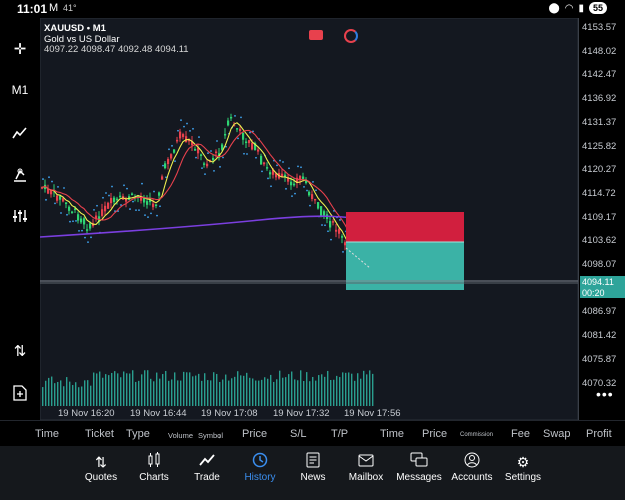  Describe the element at coordinates (599, 51) in the screenshot. I see `price-tick-label: 4148.02` at that location.